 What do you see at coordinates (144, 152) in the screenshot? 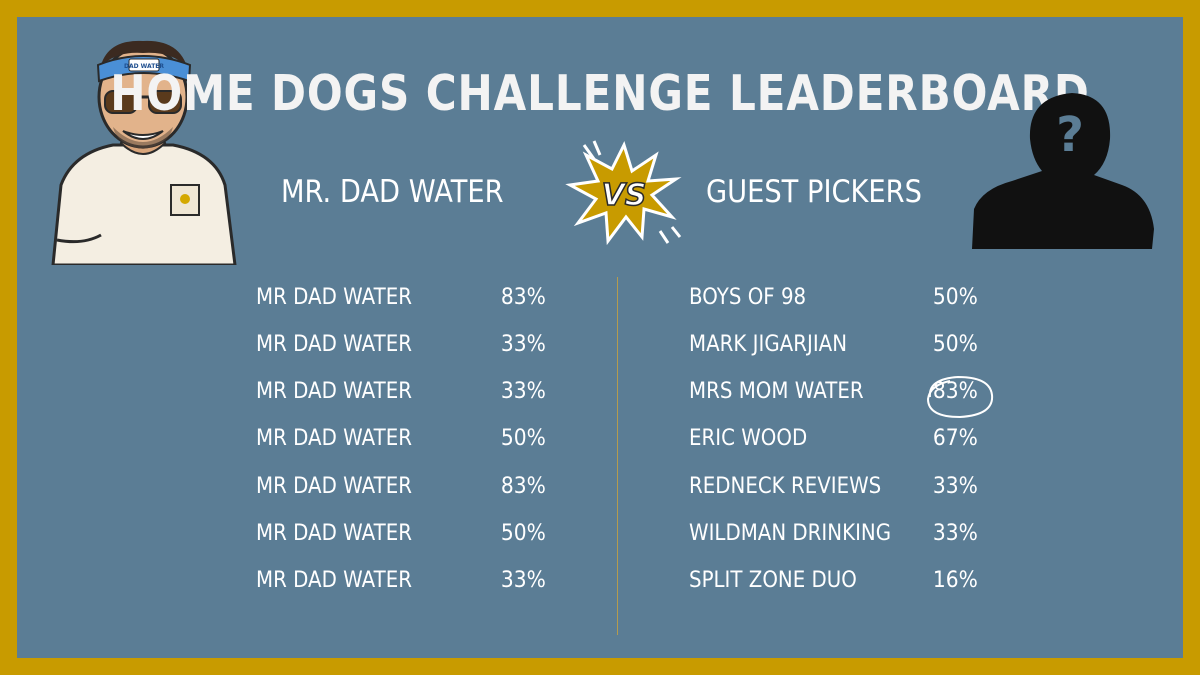
I see `cartoon-man-avatar-icon: DAD WATER` at bounding box center [144, 152].